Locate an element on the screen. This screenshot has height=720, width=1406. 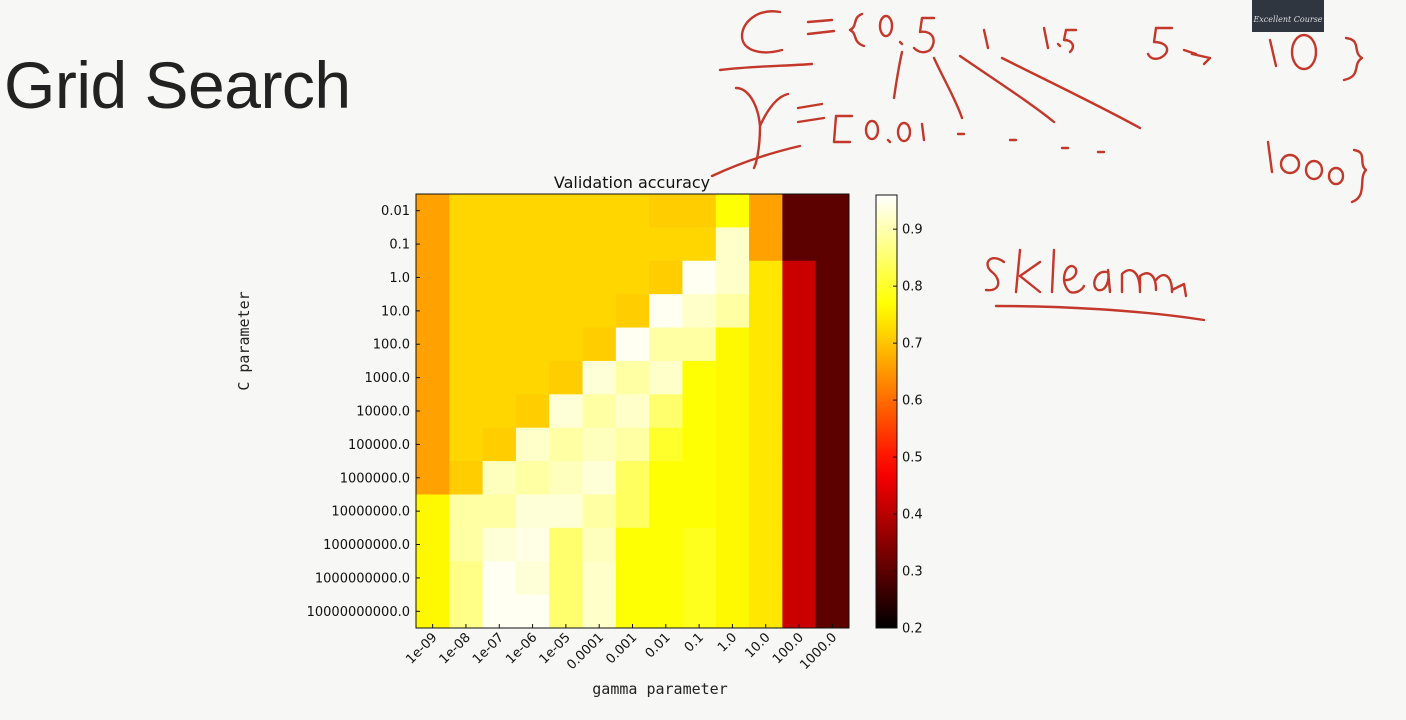
colorbar-tick-label: 0.2 is located at coordinates (912, 629).